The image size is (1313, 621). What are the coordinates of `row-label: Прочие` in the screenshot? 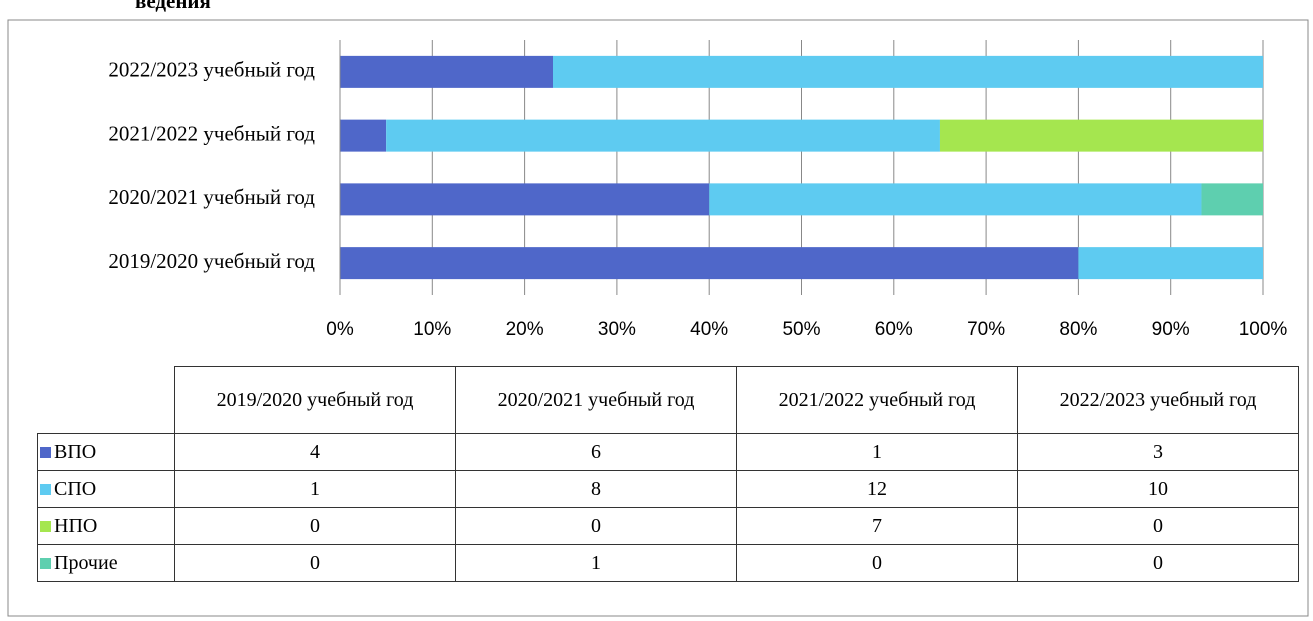 It's located at (106, 563).